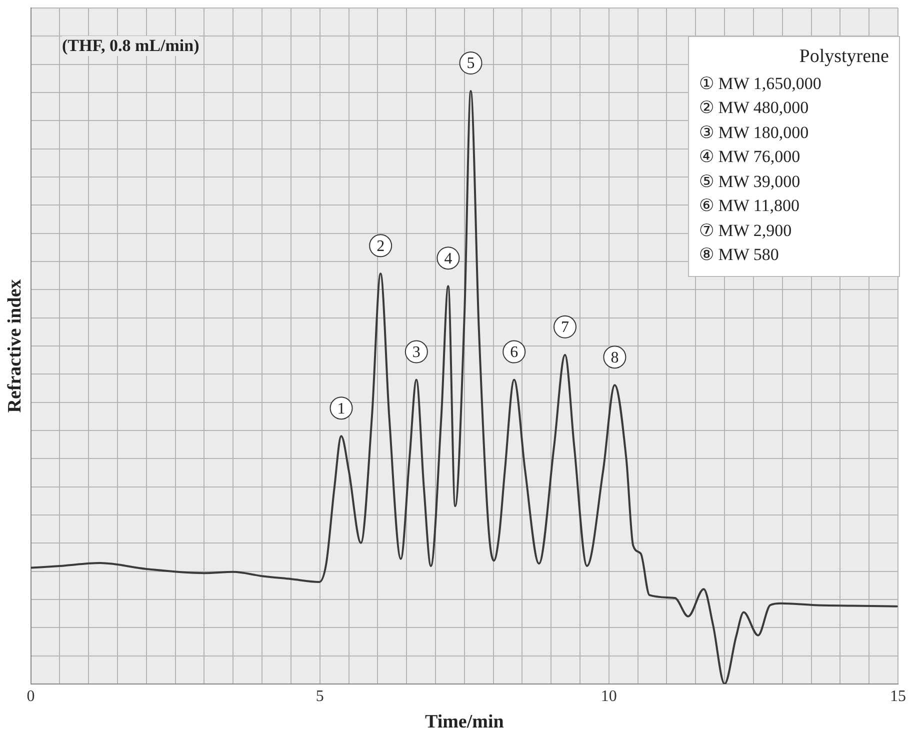 This screenshot has height=738, width=909. I want to click on annotation: 8, so click(614, 357).